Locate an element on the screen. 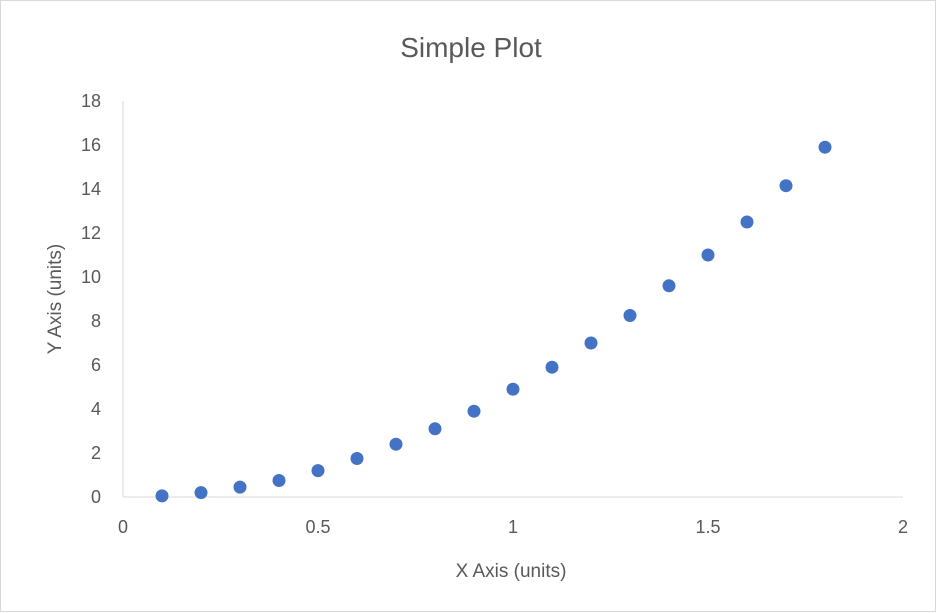  y-tick-label: 2 is located at coordinates (96, 453).